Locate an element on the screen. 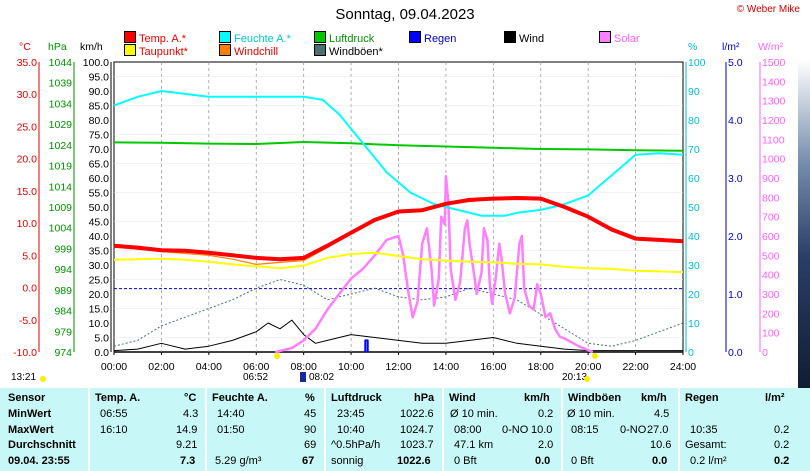 The height and width of the screenshot is (471, 810). max-wind: 10.0 is located at coordinates (542, 430).